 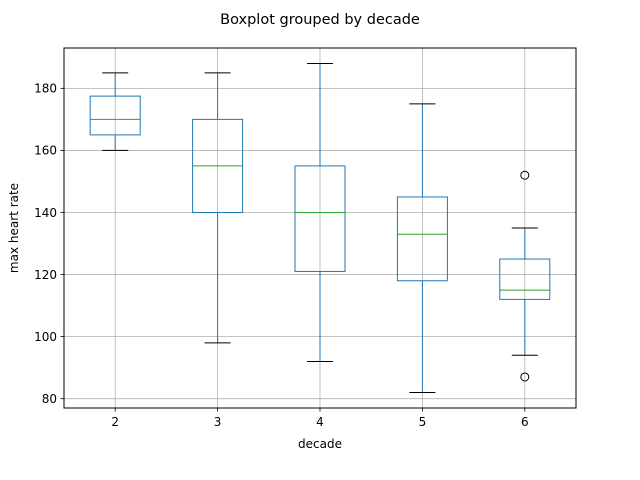 I want to click on chart-title: Boxplot grouped by decade, so click(x=320, y=20).